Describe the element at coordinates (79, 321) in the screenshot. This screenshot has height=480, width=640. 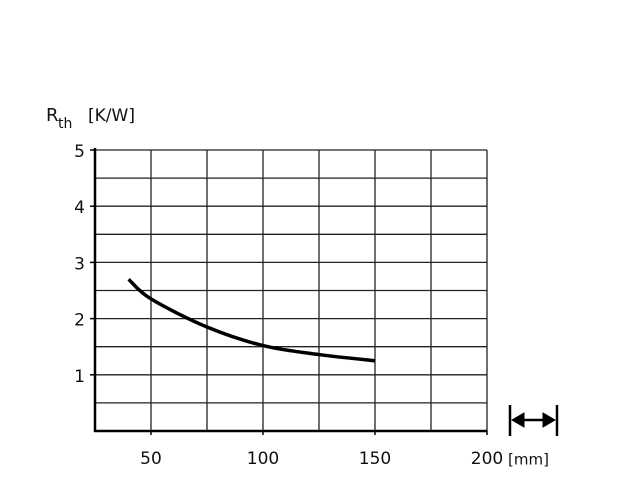
I see `y-tick-label: 2` at that location.